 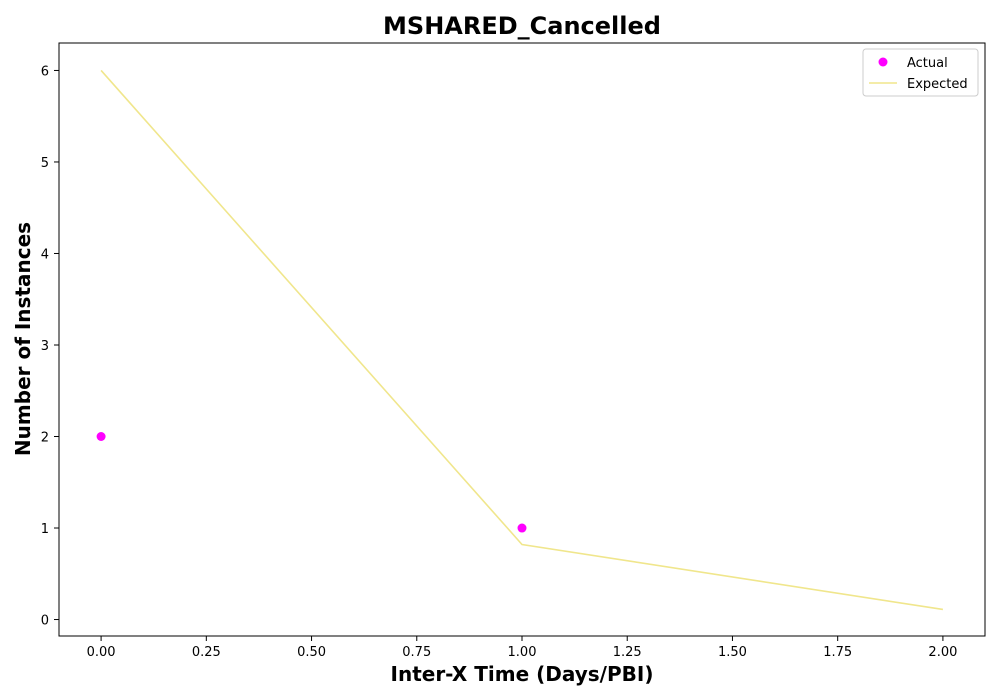 I want to click on legend-label: Actual, so click(x=927, y=63).